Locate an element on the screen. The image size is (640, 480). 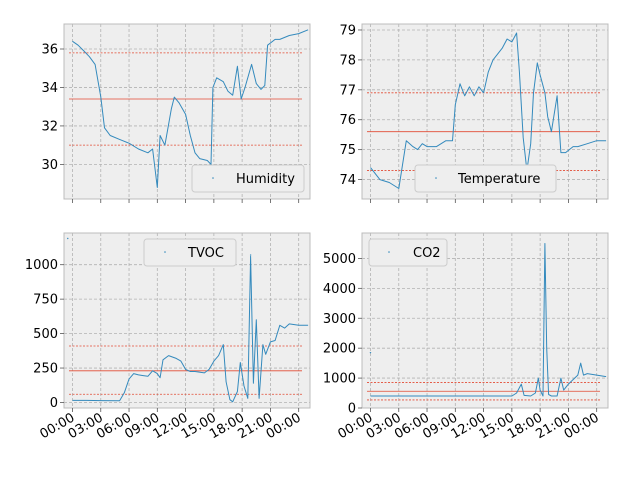
y-tick-label: 76 is located at coordinates (347, 120).